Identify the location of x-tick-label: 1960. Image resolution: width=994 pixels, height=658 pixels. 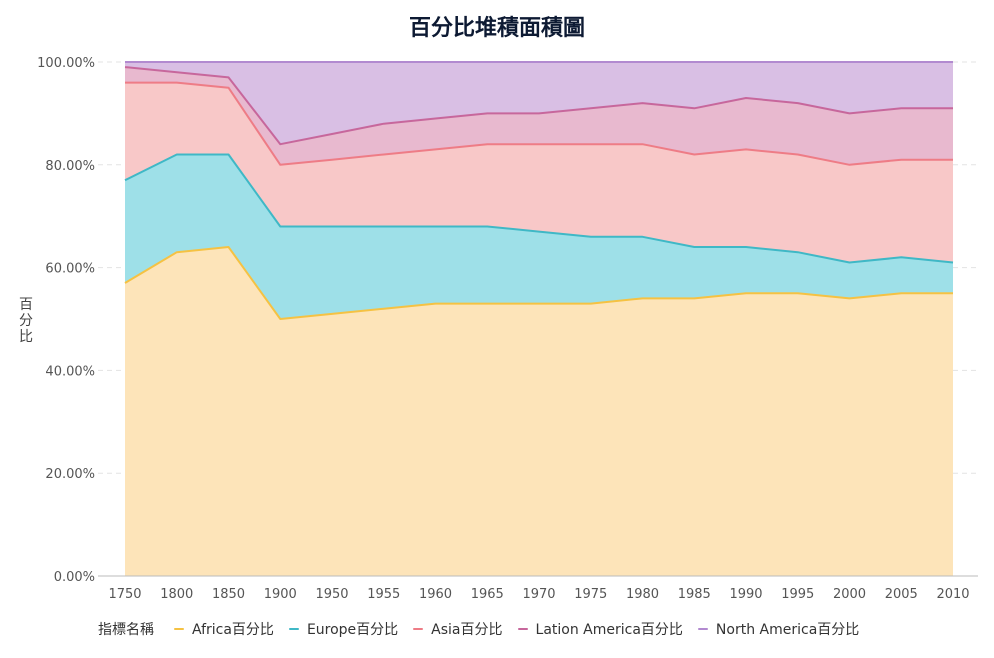
(435, 594).